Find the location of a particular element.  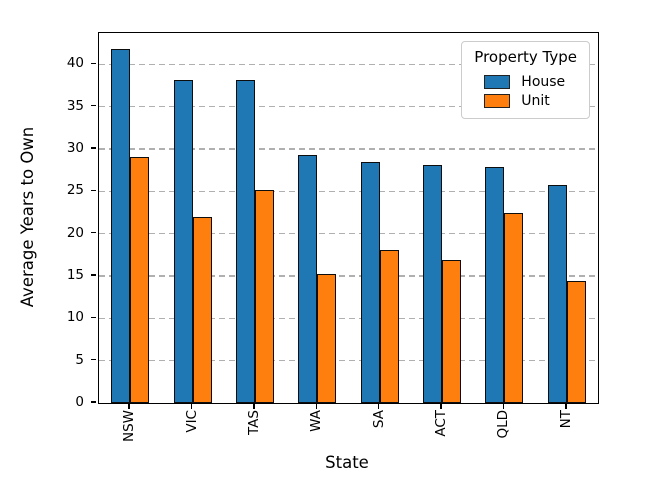

legend: Property Type House Unit is located at coordinates (525, 80).